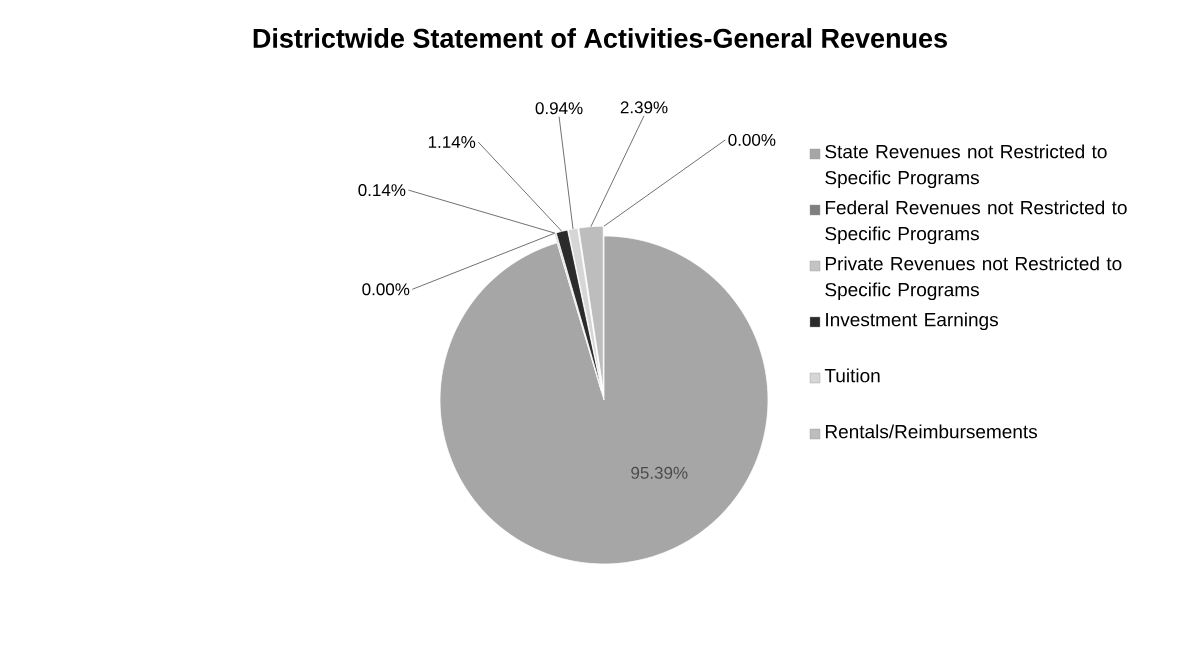 This screenshot has width=1199, height=654. Describe the element at coordinates (644, 107) in the screenshot. I see `data-label: 2.39%` at that location.